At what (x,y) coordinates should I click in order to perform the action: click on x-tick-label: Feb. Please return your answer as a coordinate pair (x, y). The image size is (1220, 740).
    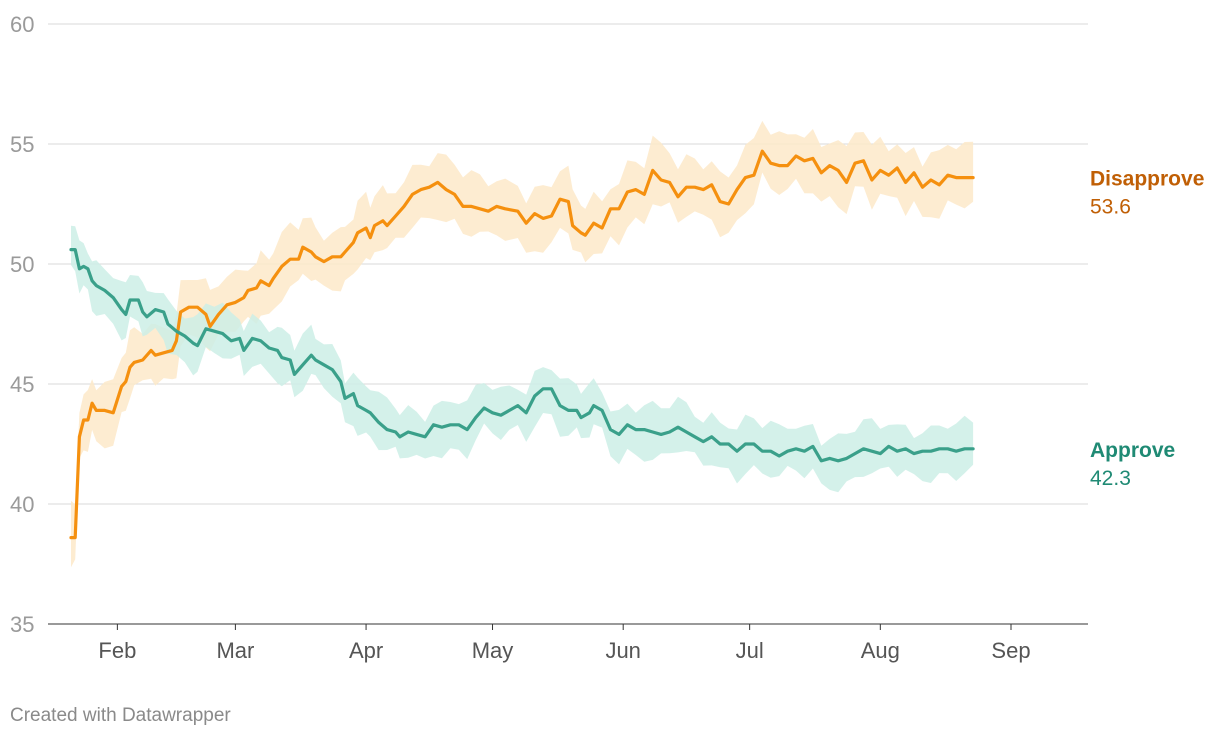
    Looking at the image, I should click on (117, 650).